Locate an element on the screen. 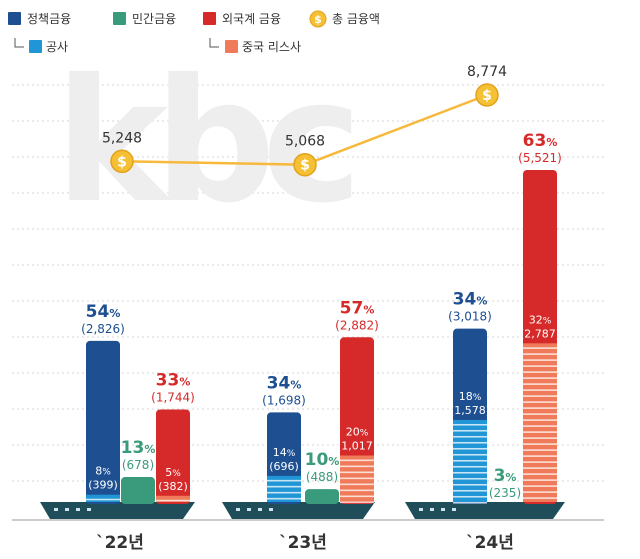 This screenshot has height=559, width=640. label-policy-pct: 34% is located at coordinates (470, 300).